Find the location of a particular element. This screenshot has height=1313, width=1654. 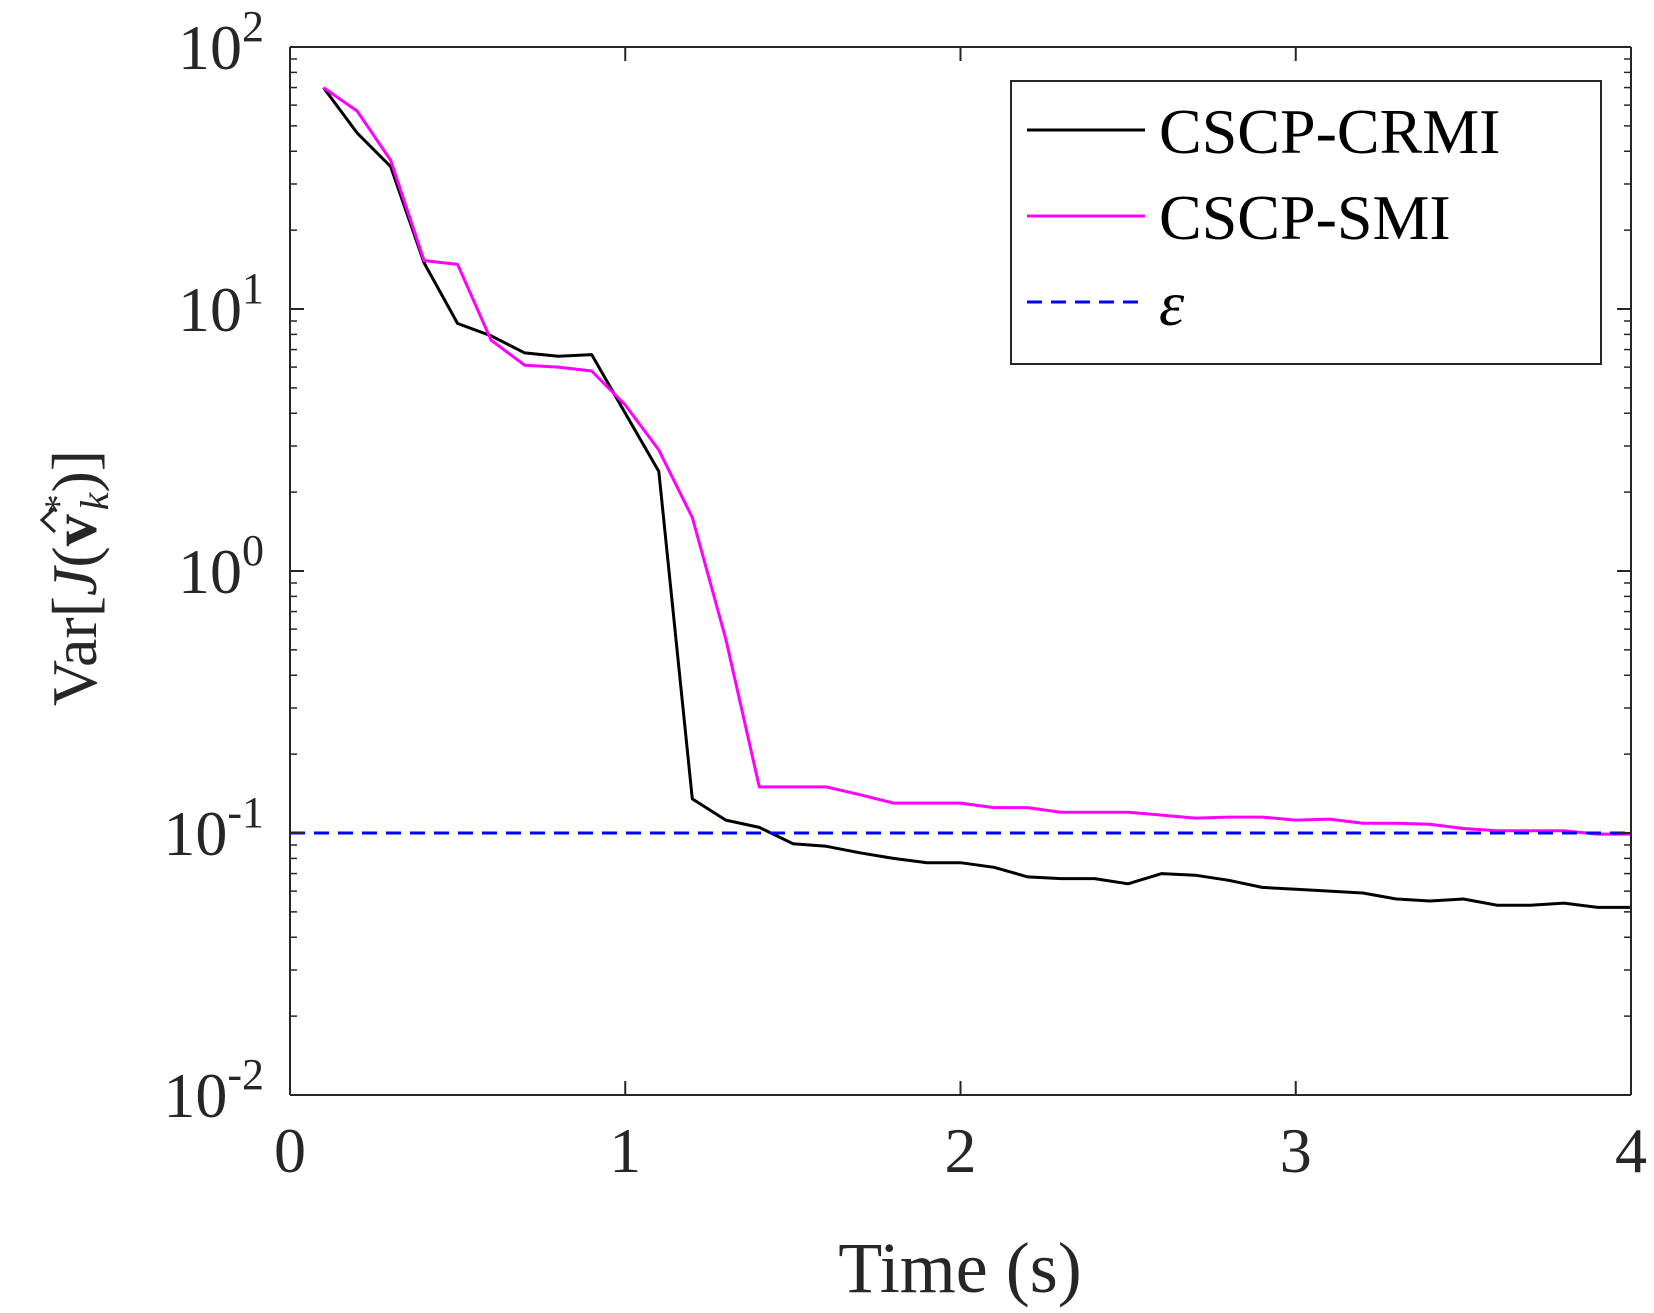

y-tick-exponent: -1 is located at coordinates (245, 812).